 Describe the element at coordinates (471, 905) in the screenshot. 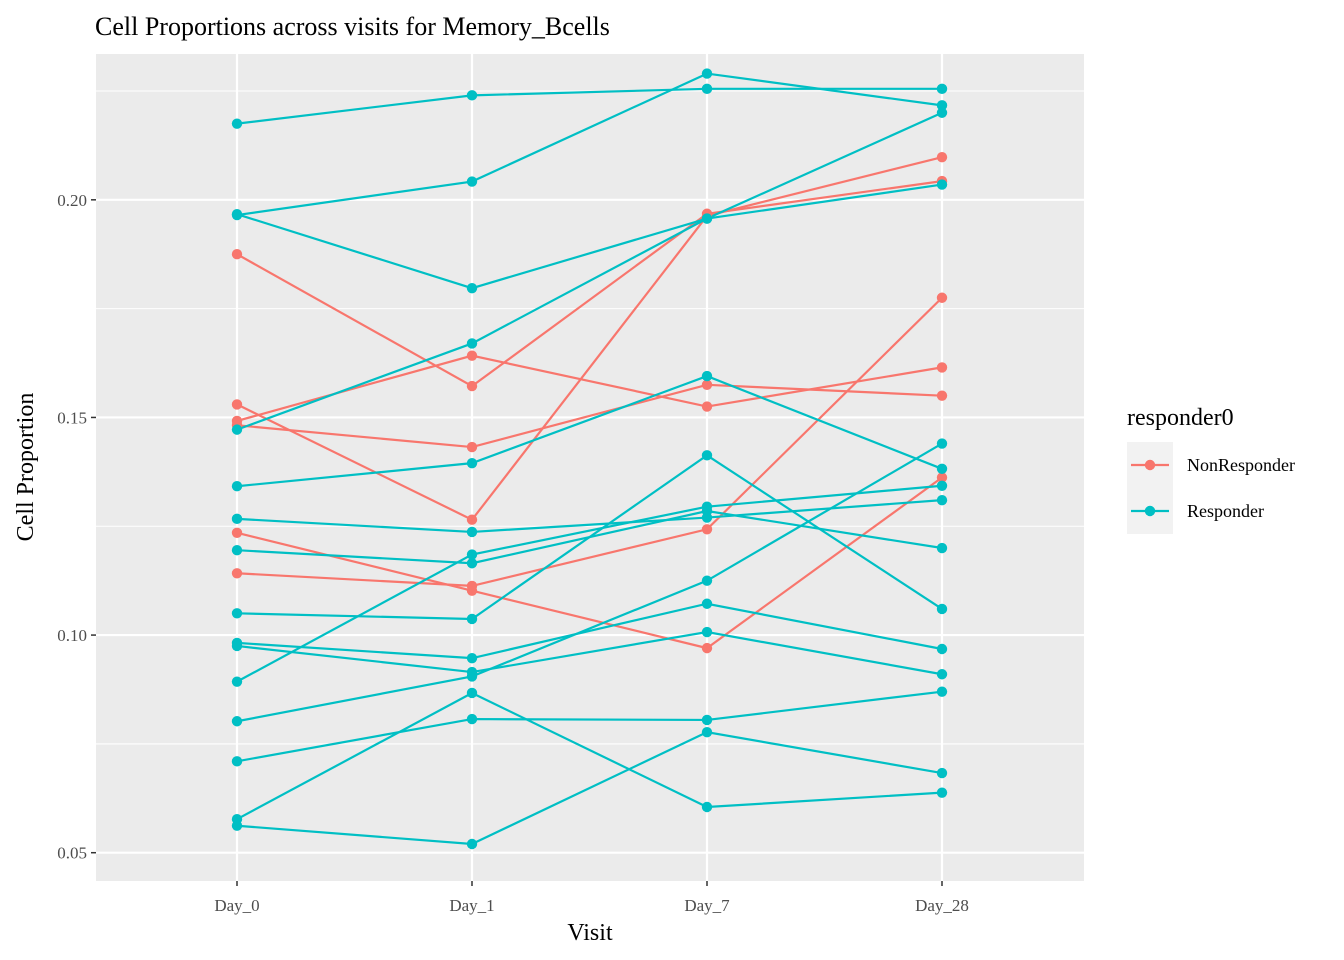

I see `x-tick-label: Day_1` at that location.